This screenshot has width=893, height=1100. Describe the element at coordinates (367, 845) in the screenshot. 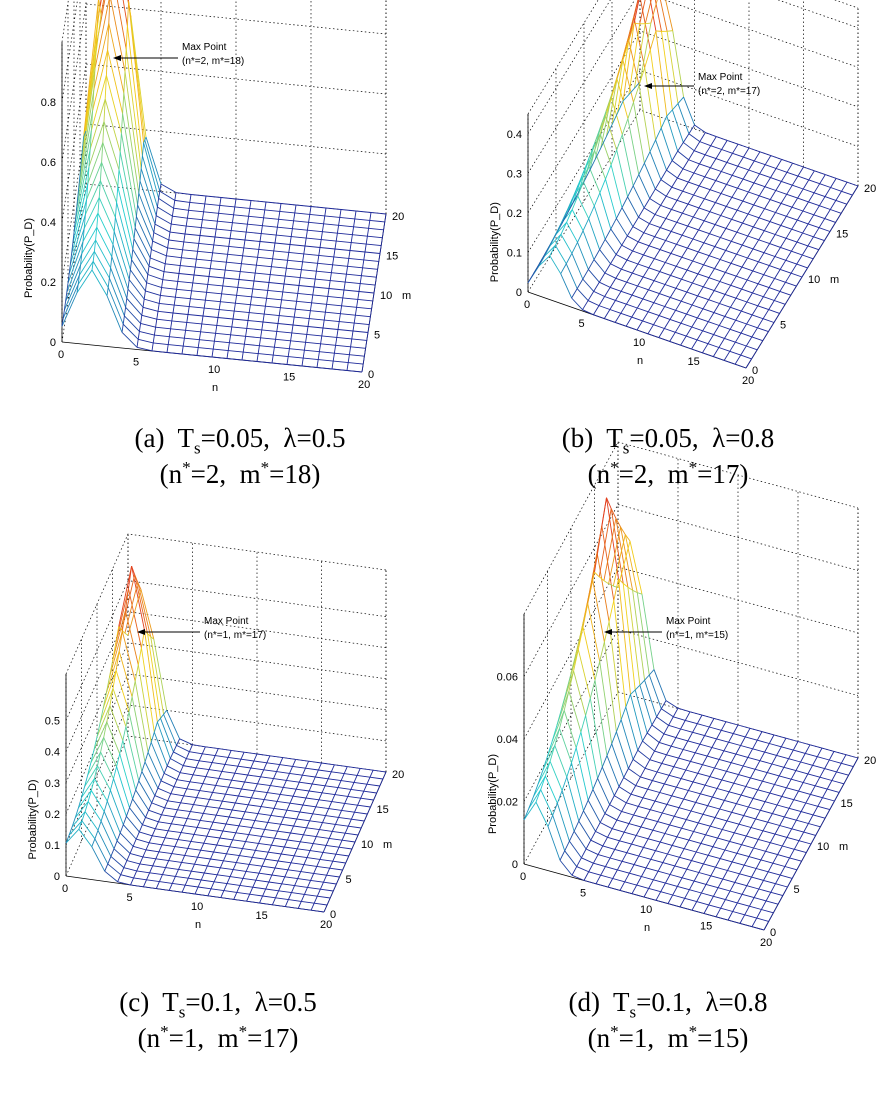

I see `y-tick-label: 10` at that location.